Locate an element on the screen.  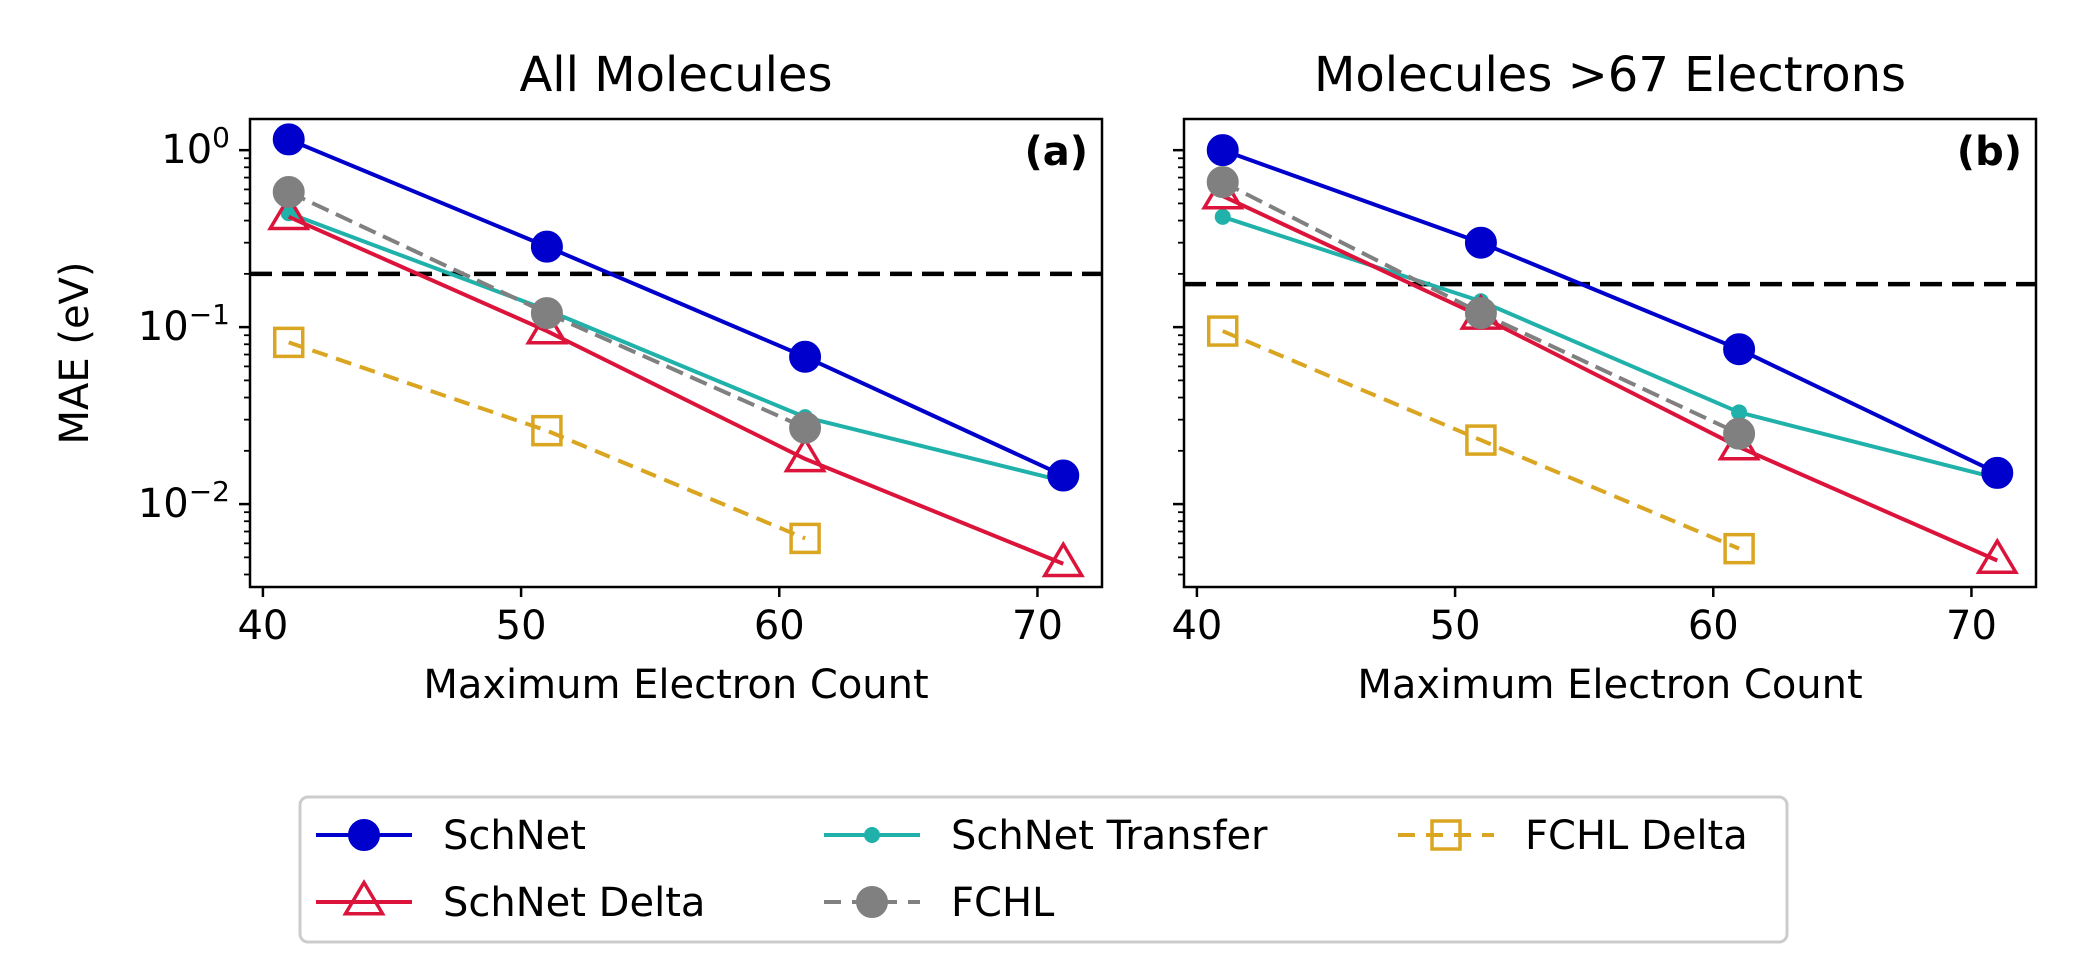
y-tick-label: 10⁰ is located at coordinates (195, 147).